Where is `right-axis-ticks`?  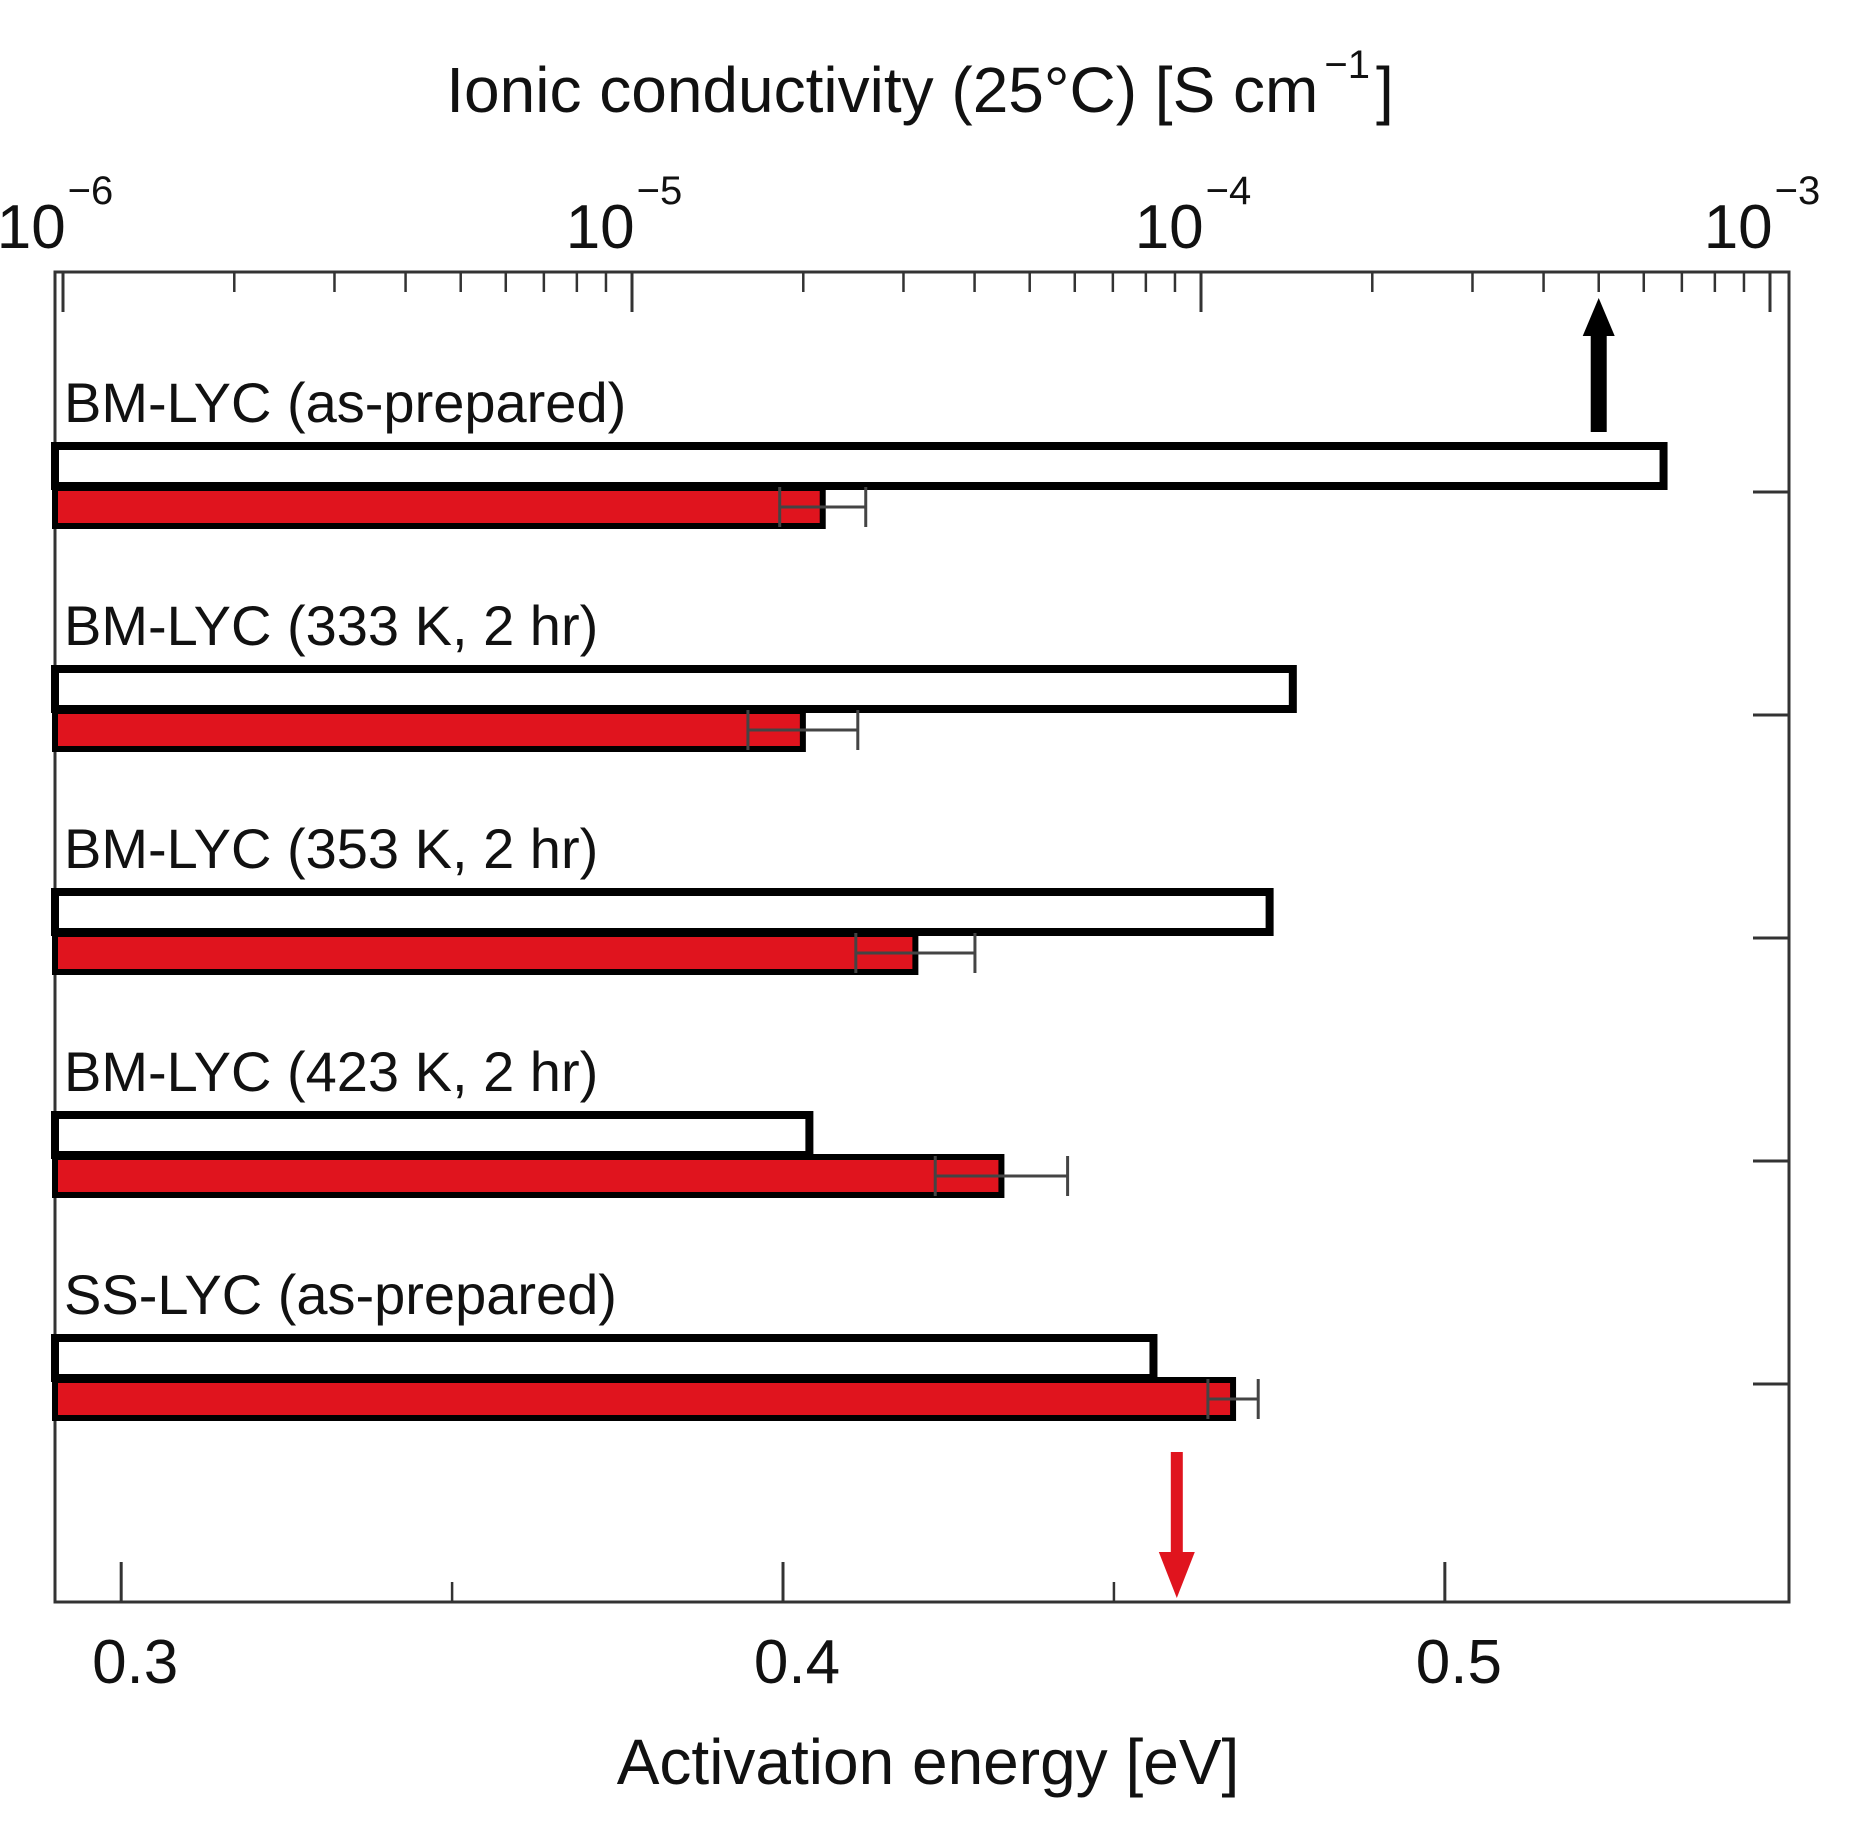
right-axis-ticks is located at coordinates (1771, 938).